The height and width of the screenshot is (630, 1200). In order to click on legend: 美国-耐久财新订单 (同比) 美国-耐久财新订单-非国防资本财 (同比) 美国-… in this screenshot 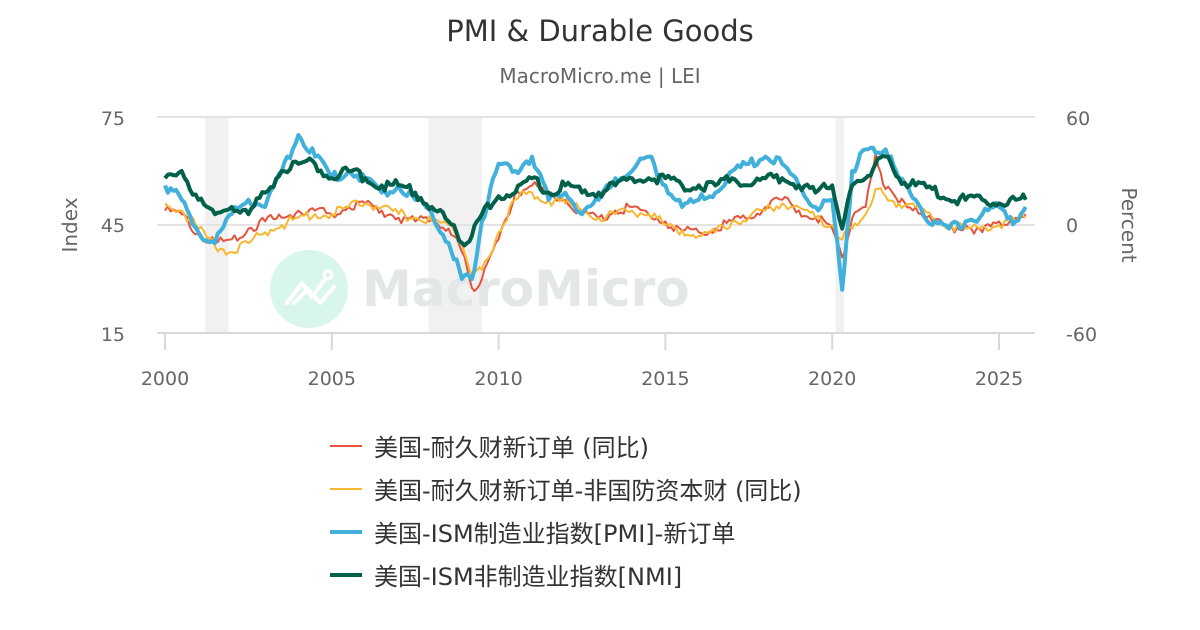, I will do `click(566, 510)`.